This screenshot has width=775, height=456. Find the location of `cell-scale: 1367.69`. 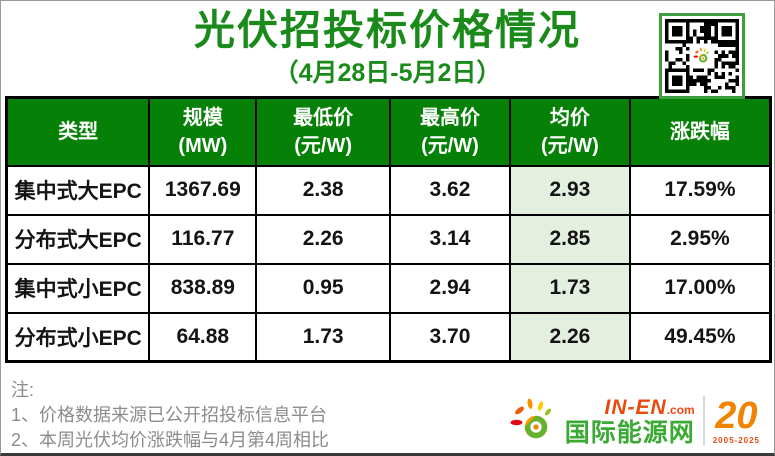

cell-scale: 1367.69 is located at coordinates (203, 190).